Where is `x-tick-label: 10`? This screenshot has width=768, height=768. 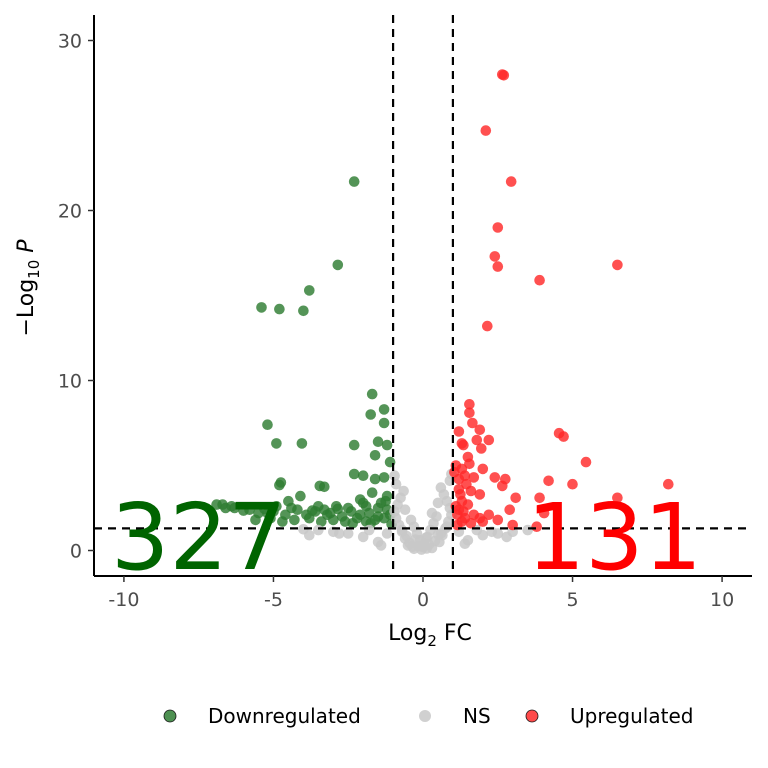
x-tick-label: 10 is located at coordinates (722, 600).